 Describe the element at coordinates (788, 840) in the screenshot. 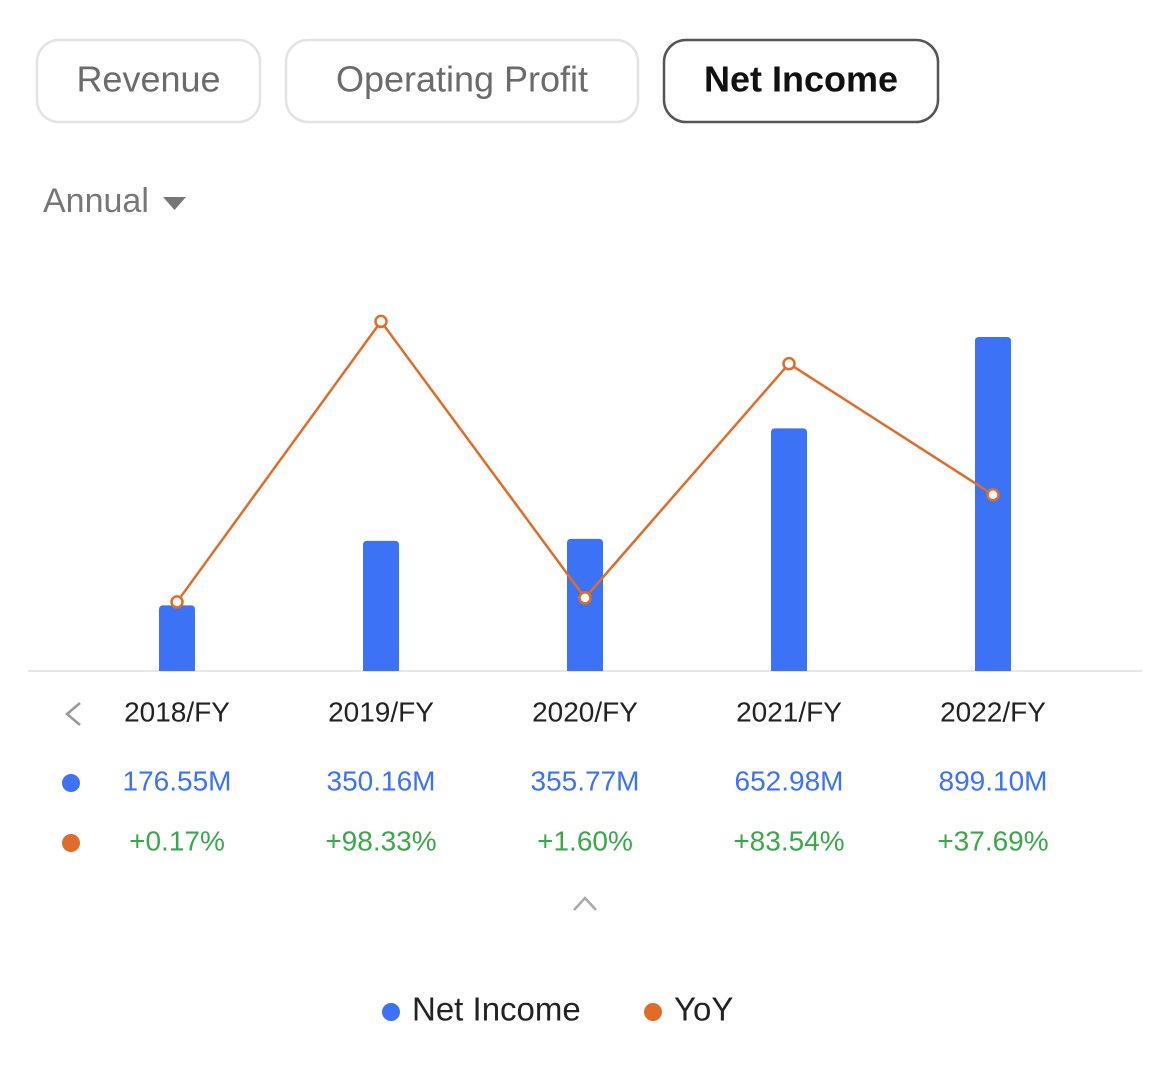

I see `data-label: +83.54%` at that location.